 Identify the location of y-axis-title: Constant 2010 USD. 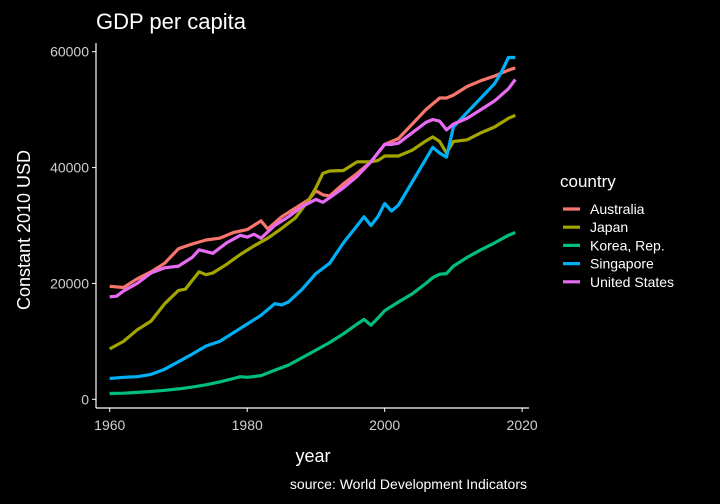
(24, 230).